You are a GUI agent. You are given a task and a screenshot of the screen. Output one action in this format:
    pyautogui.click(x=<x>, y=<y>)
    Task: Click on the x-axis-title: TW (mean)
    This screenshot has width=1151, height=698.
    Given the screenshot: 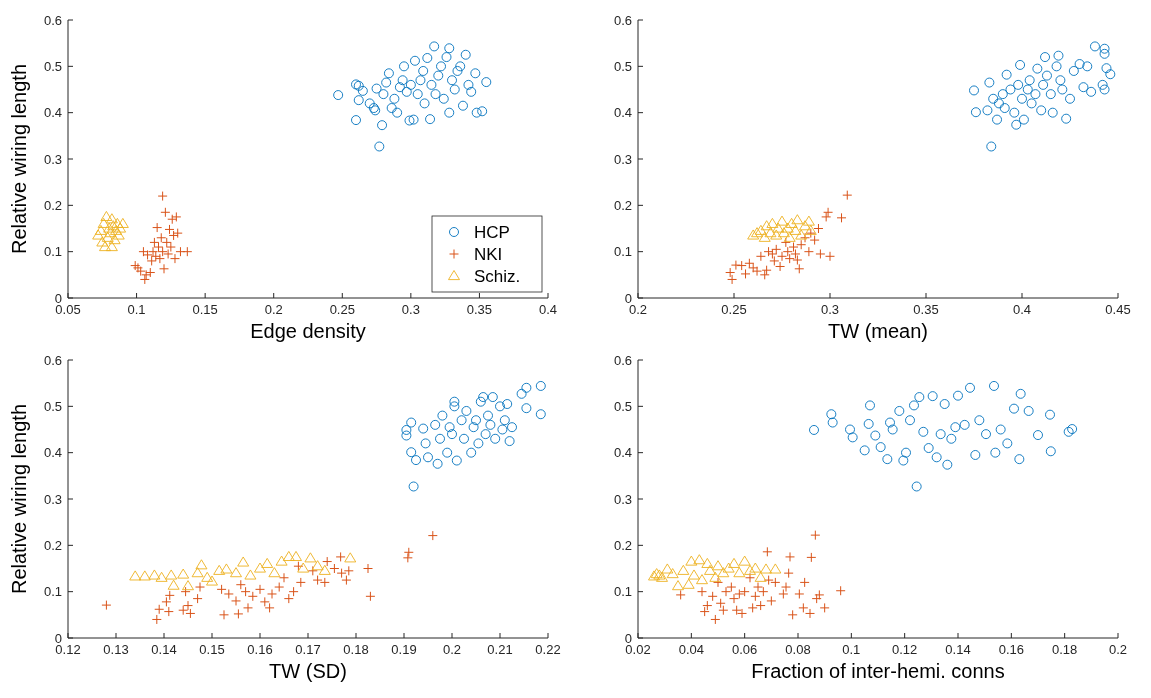 What is the action you would take?
    pyautogui.click(x=878, y=331)
    